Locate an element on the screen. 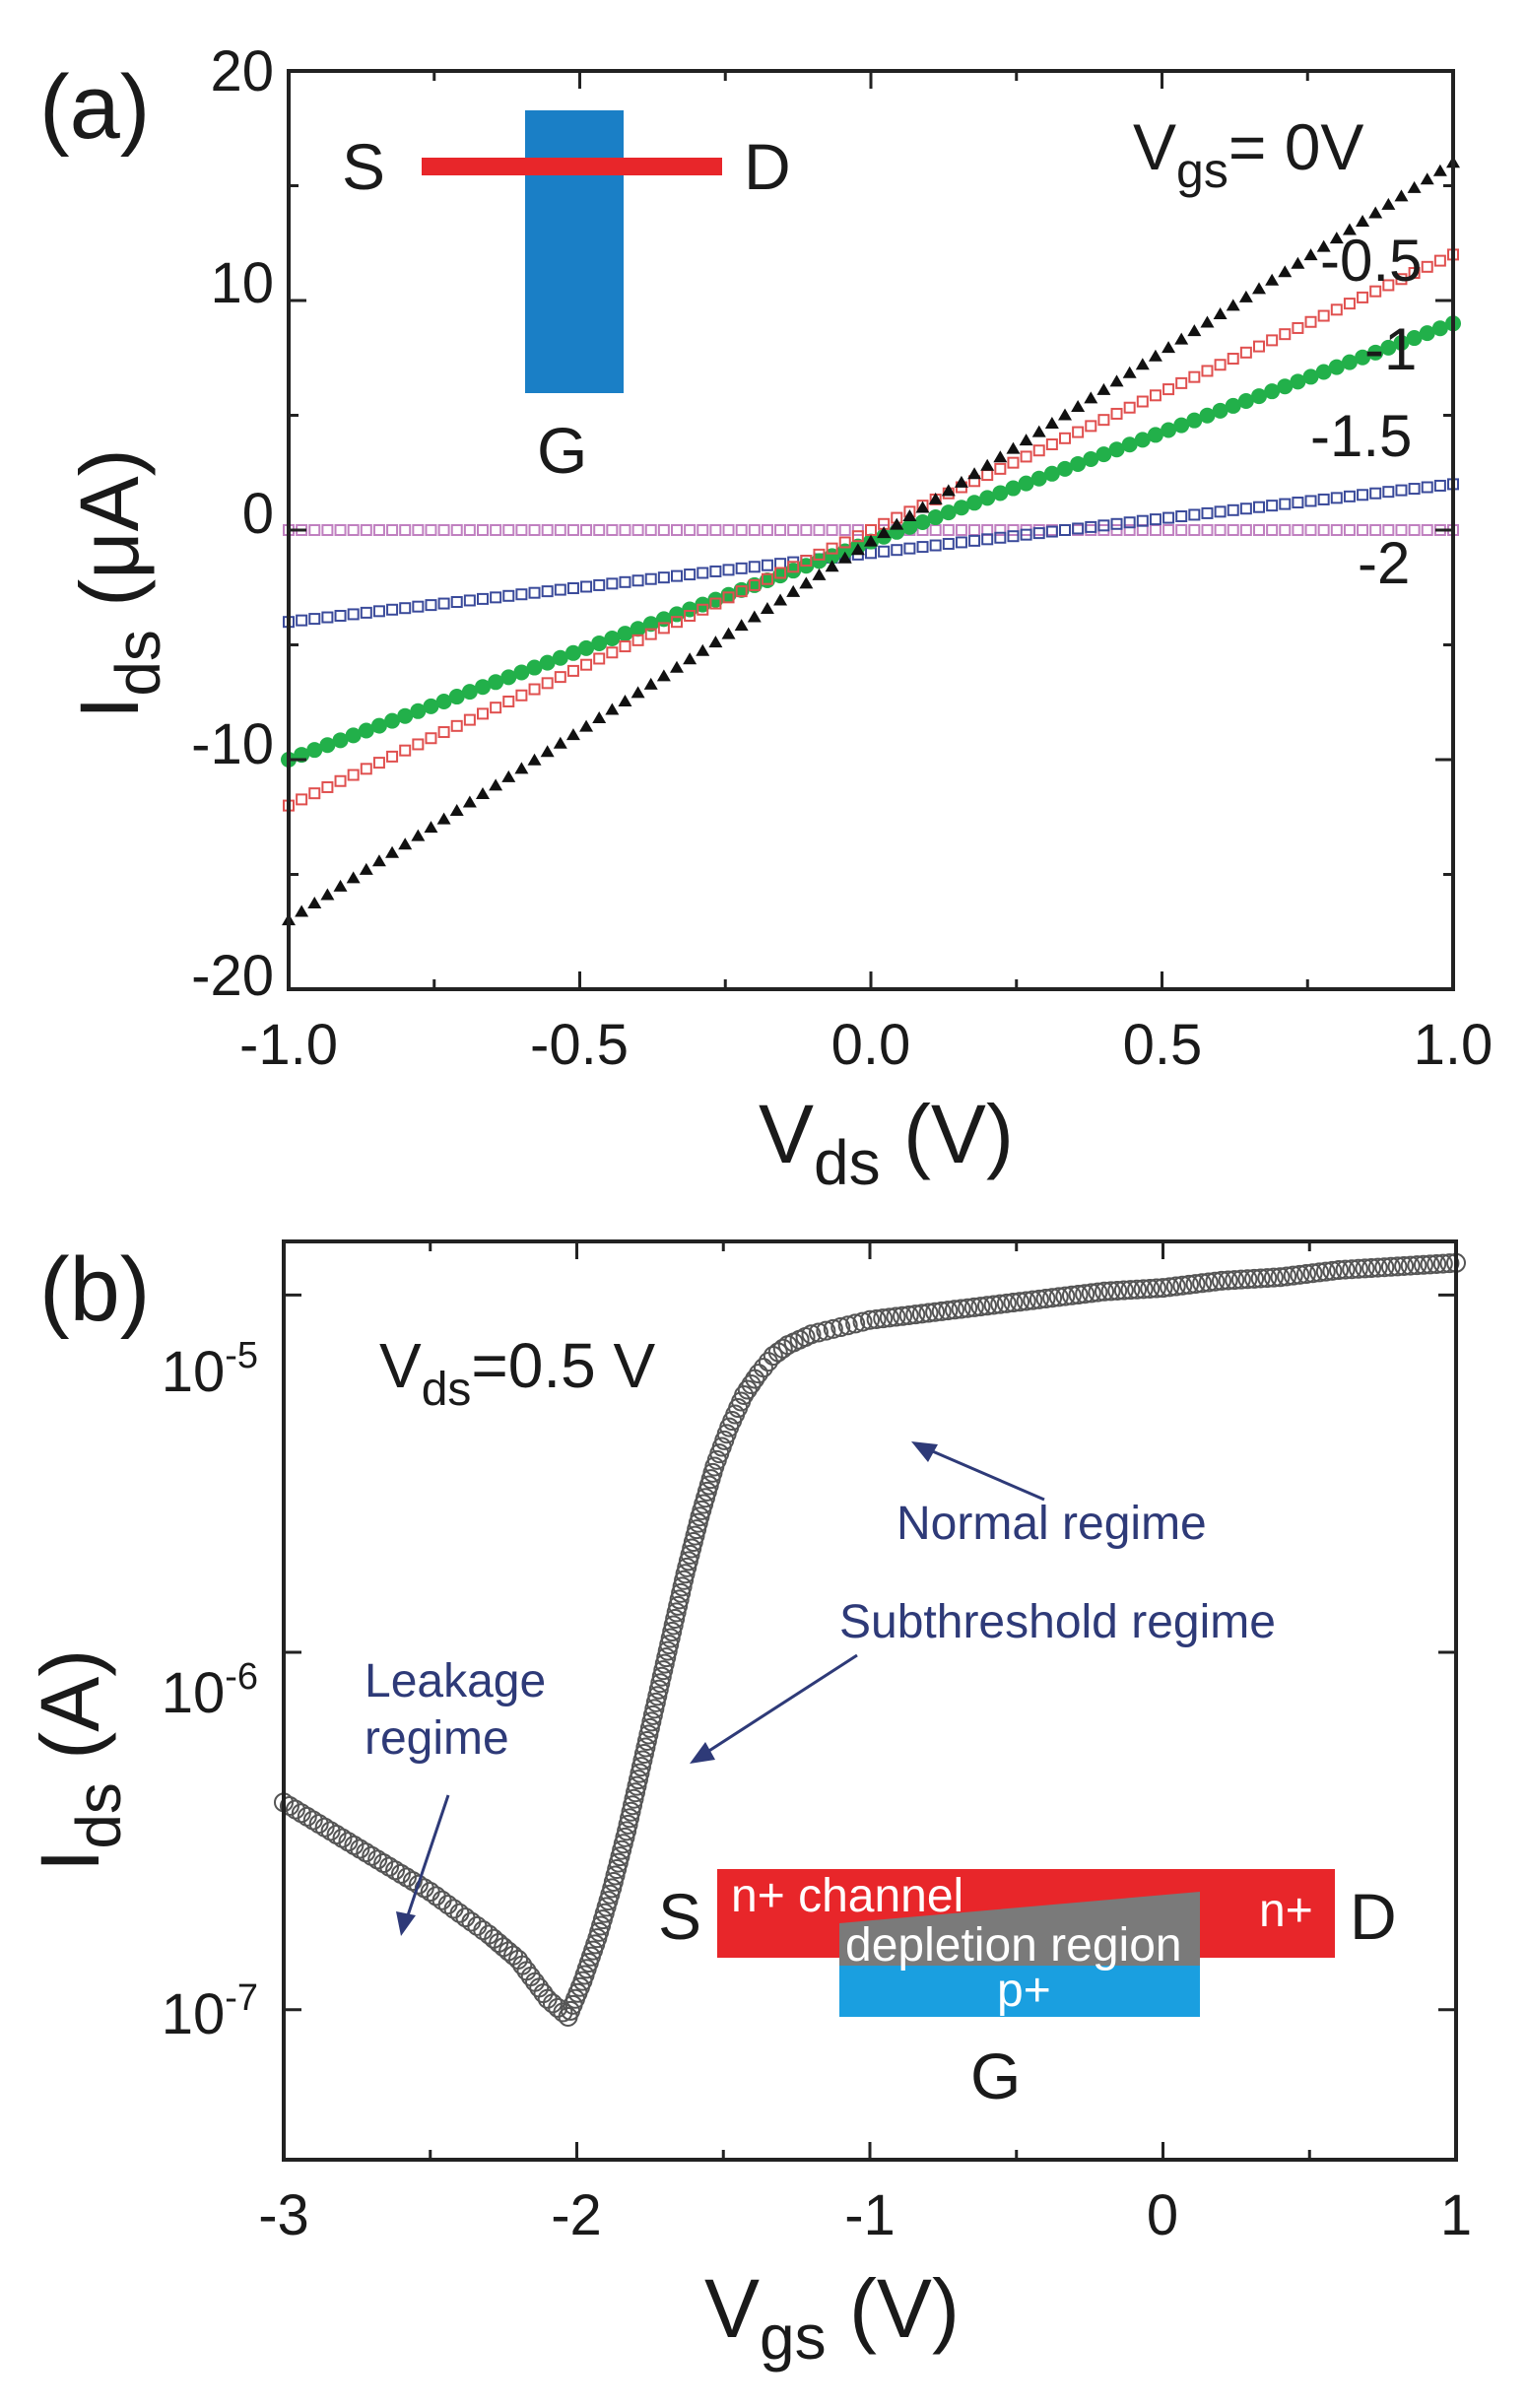 The width and height of the screenshot is (1527, 2408). a-series--1.5 is located at coordinates (871, 553).